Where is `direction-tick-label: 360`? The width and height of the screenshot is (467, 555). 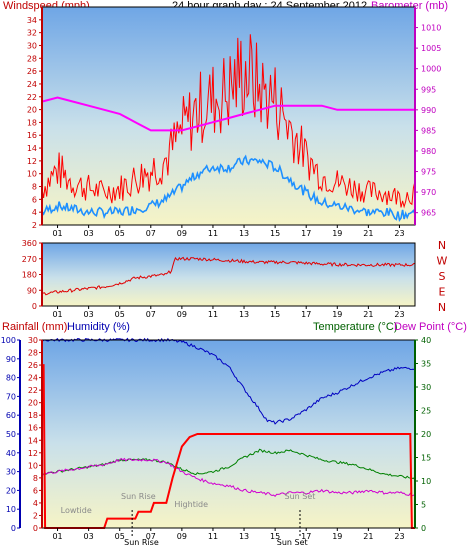 direction-tick-label: 360 is located at coordinates (29, 243).